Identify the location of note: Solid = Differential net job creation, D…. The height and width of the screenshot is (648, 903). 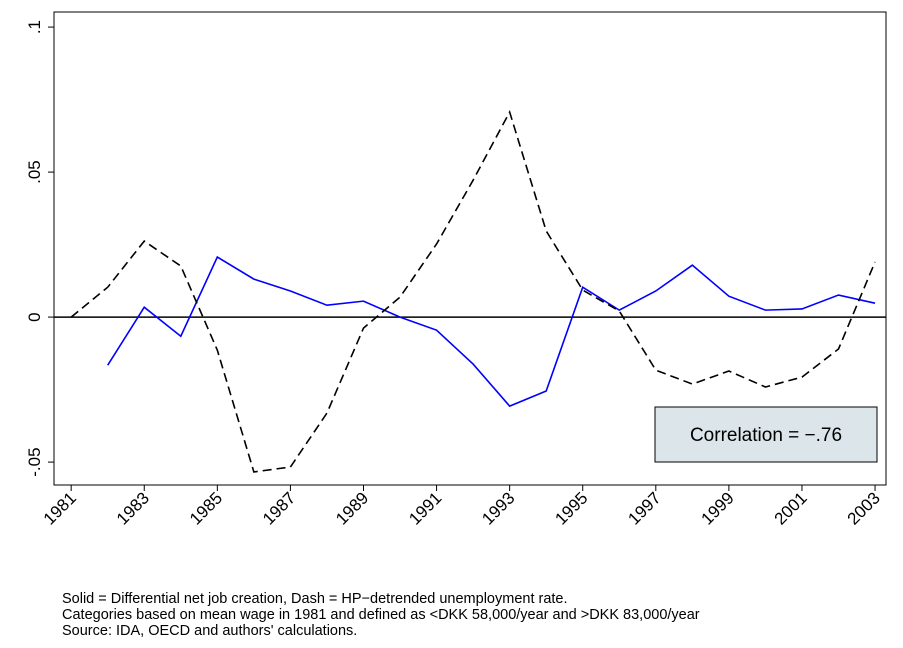
(315, 599).